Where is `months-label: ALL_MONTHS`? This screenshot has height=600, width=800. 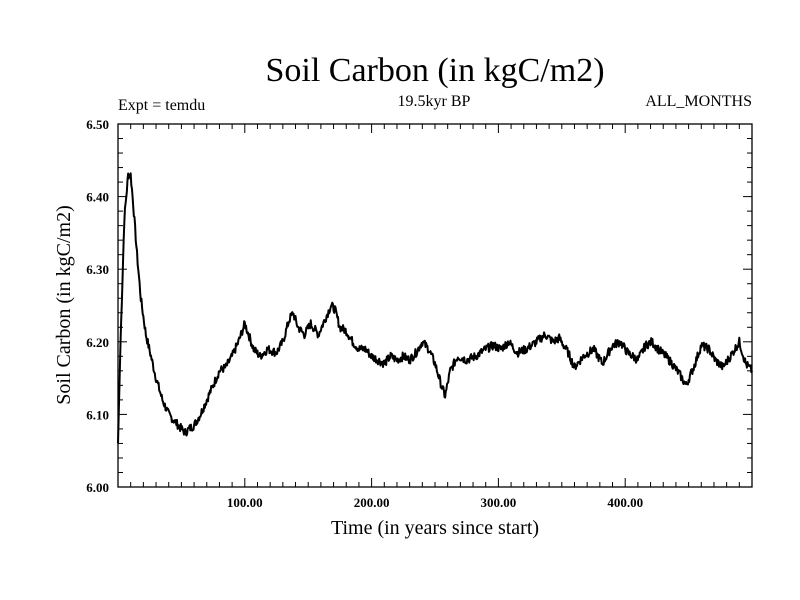 months-label: ALL_MONTHS is located at coordinates (698, 101).